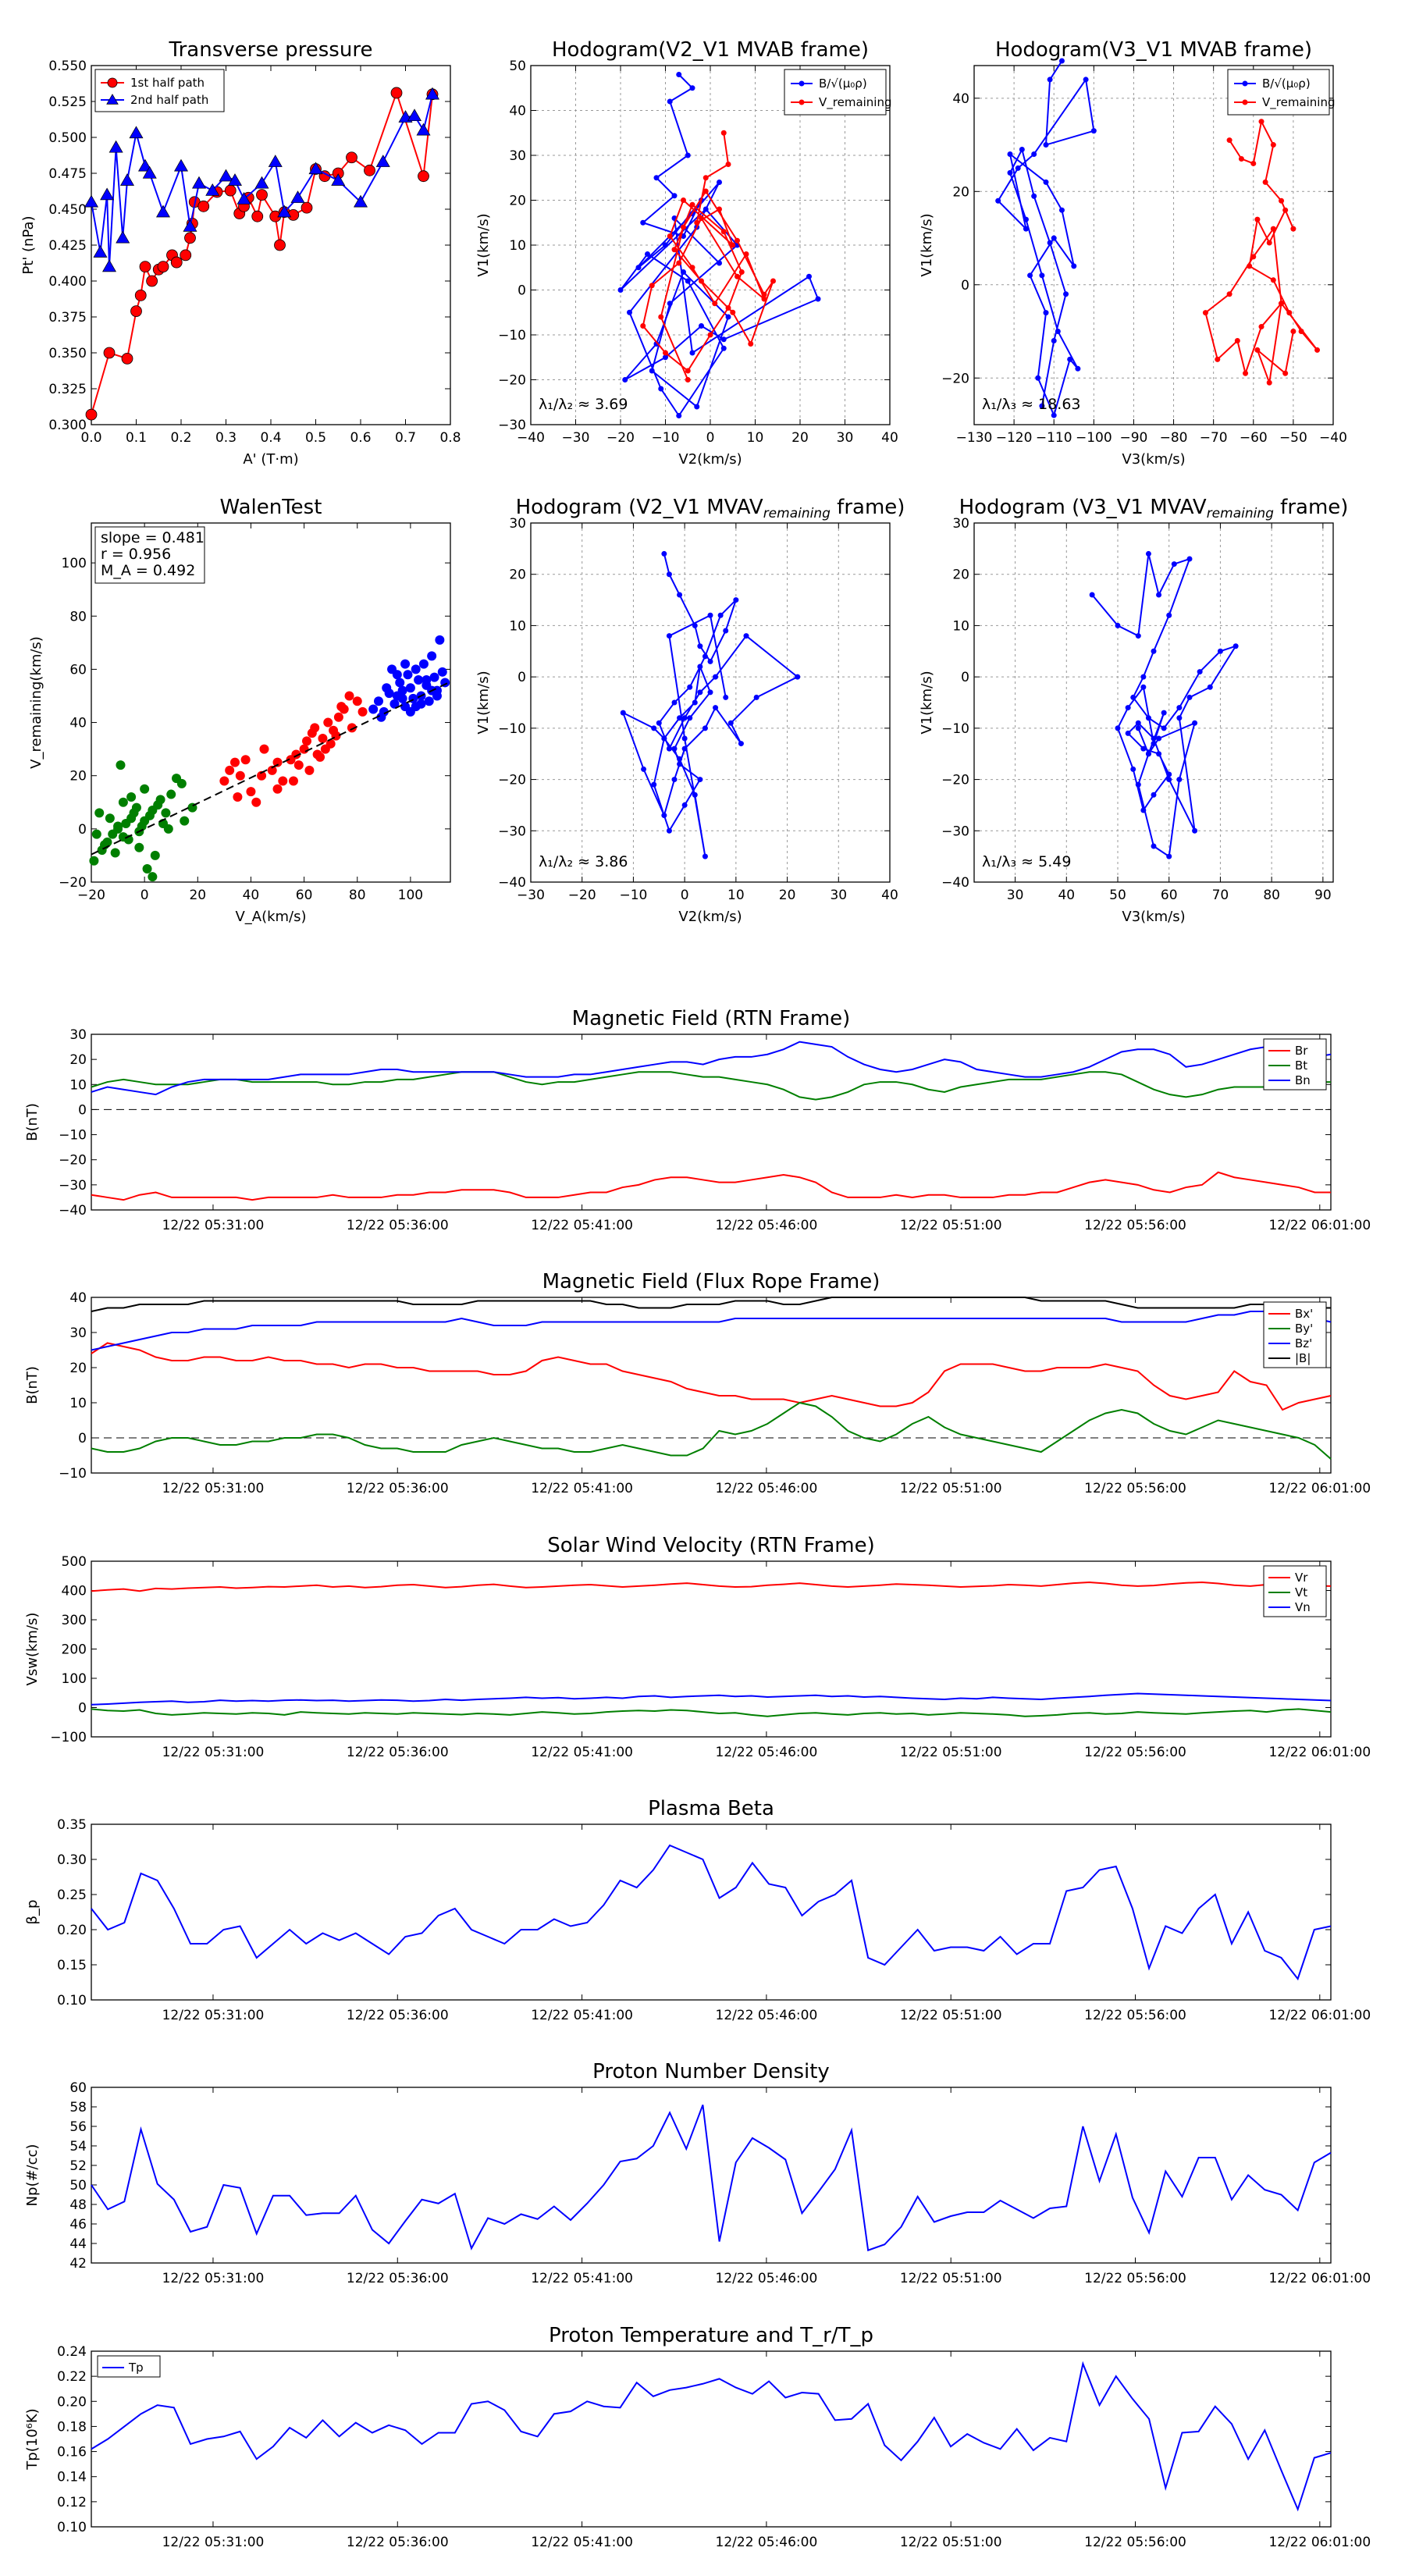 The image size is (1405, 2576). What do you see at coordinates (1169, 895) in the screenshot?
I see `x-tick-label: 60` at bounding box center [1169, 895].